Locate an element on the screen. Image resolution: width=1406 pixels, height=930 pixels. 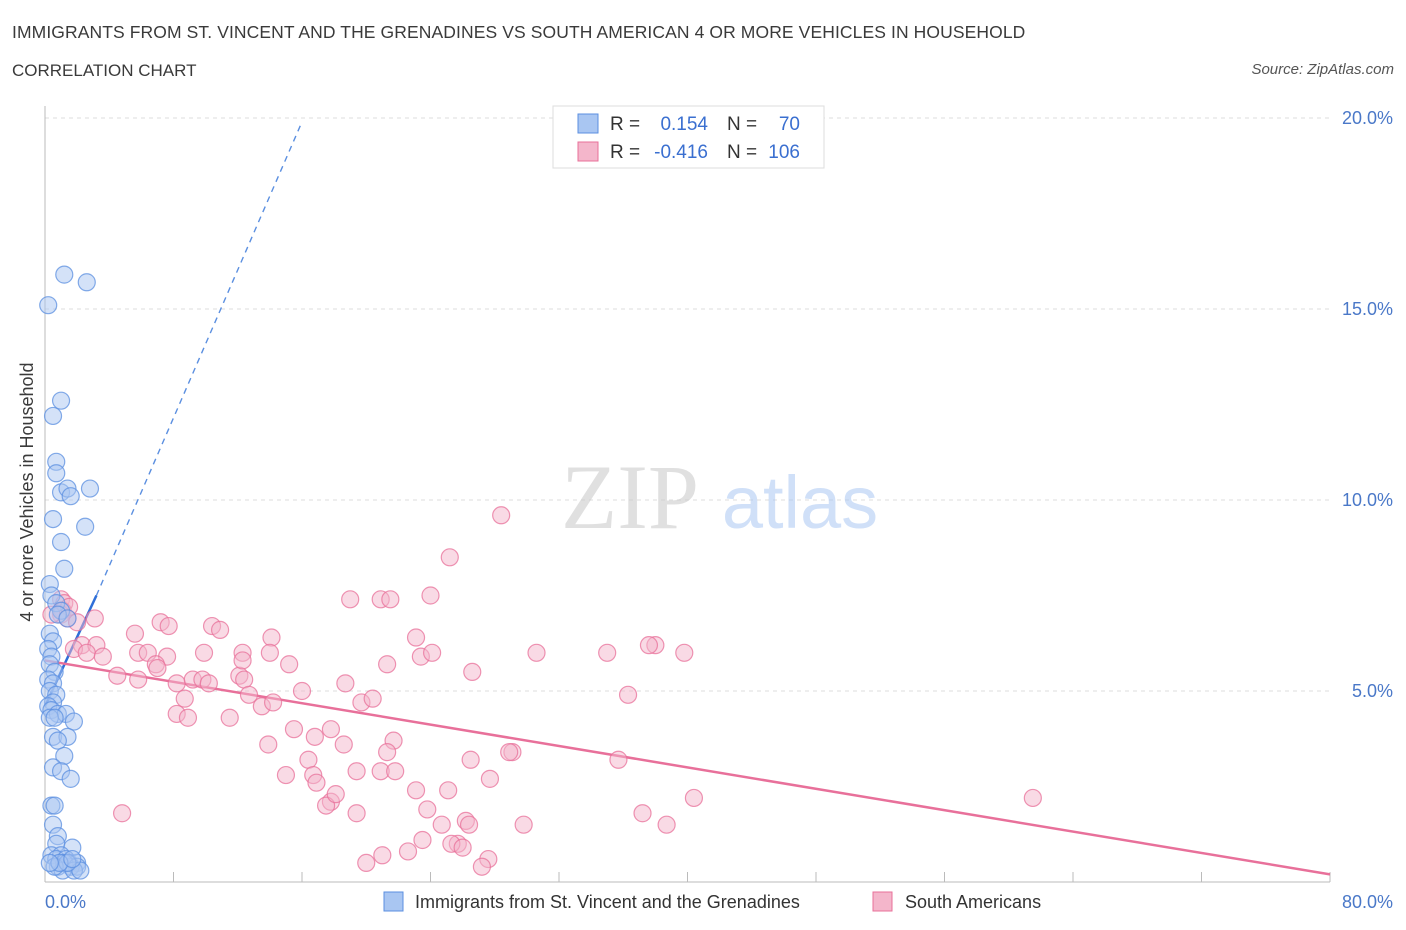
watermark: ZIP atlas is located at coordinates (719, 497).